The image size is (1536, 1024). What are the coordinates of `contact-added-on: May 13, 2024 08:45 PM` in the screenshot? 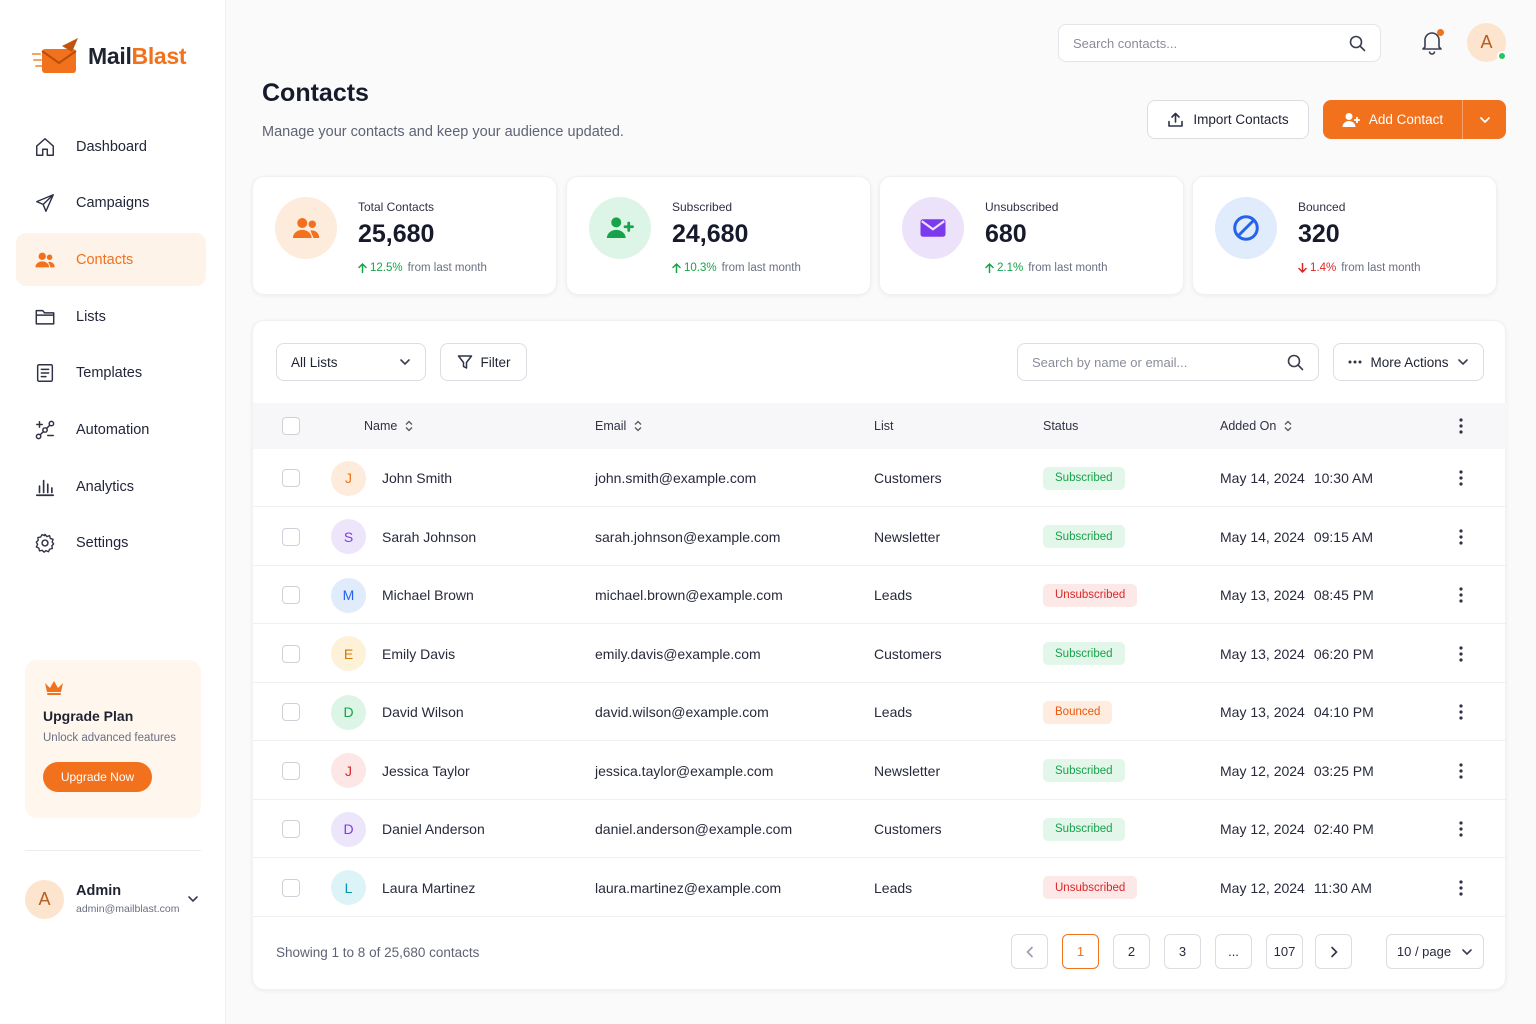 It's located at (1297, 595).